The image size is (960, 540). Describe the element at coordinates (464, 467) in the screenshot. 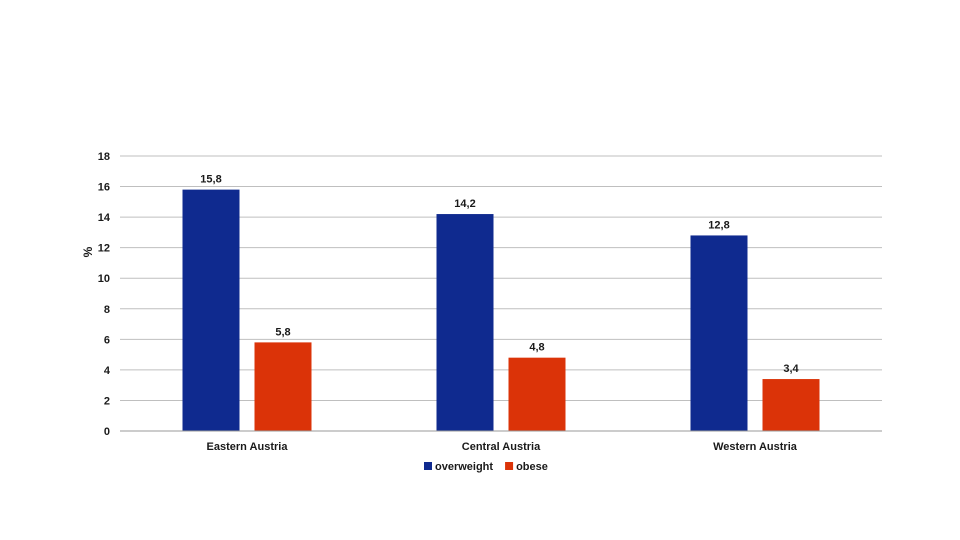

I see `legend-label-overweight: overweight` at that location.